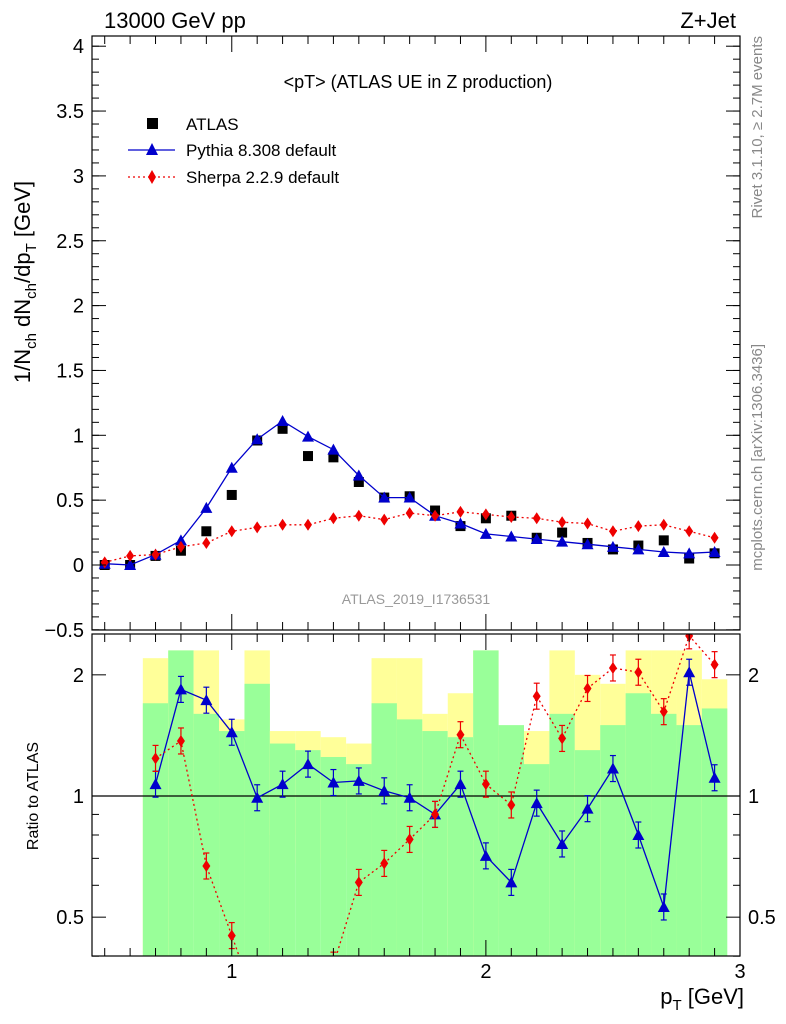 Image resolution: width=786 pixels, height=1024 pixels. I want to click on y-tick-label: 0, so click(78, 566).